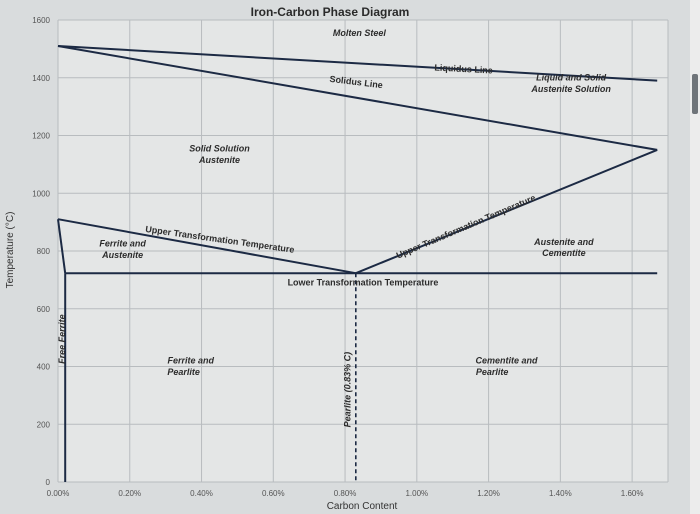 Image resolution: width=700 pixels, height=514 pixels. Describe the element at coordinates (695, 94) in the screenshot. I see `scrollbar-thumb` at that location.